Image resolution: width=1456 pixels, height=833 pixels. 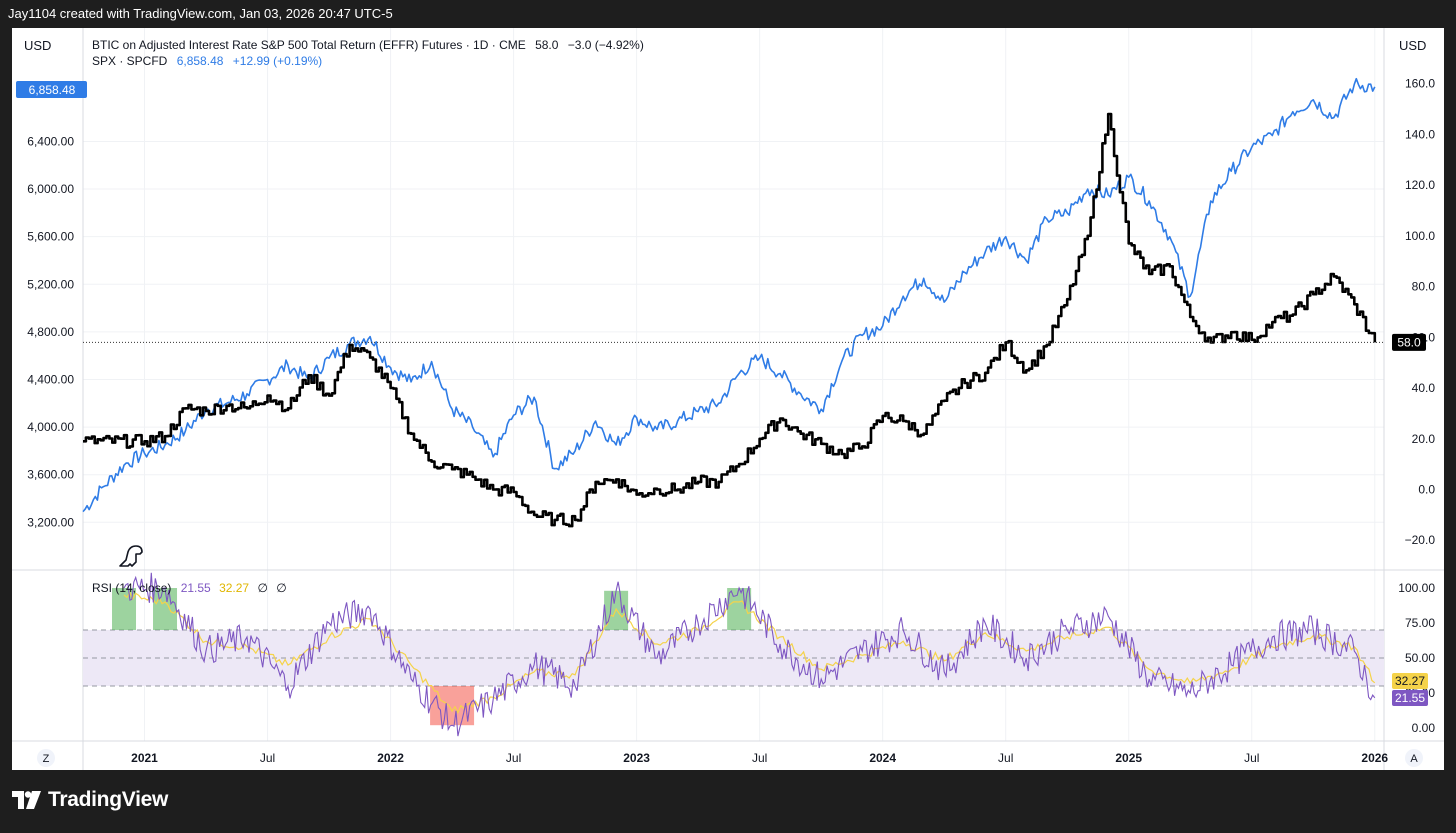 What do you see at coordinates (1420, 658) in the screenshot?
I see `rsi-tick-label: 50.00` at bounding box center [1420, 658].